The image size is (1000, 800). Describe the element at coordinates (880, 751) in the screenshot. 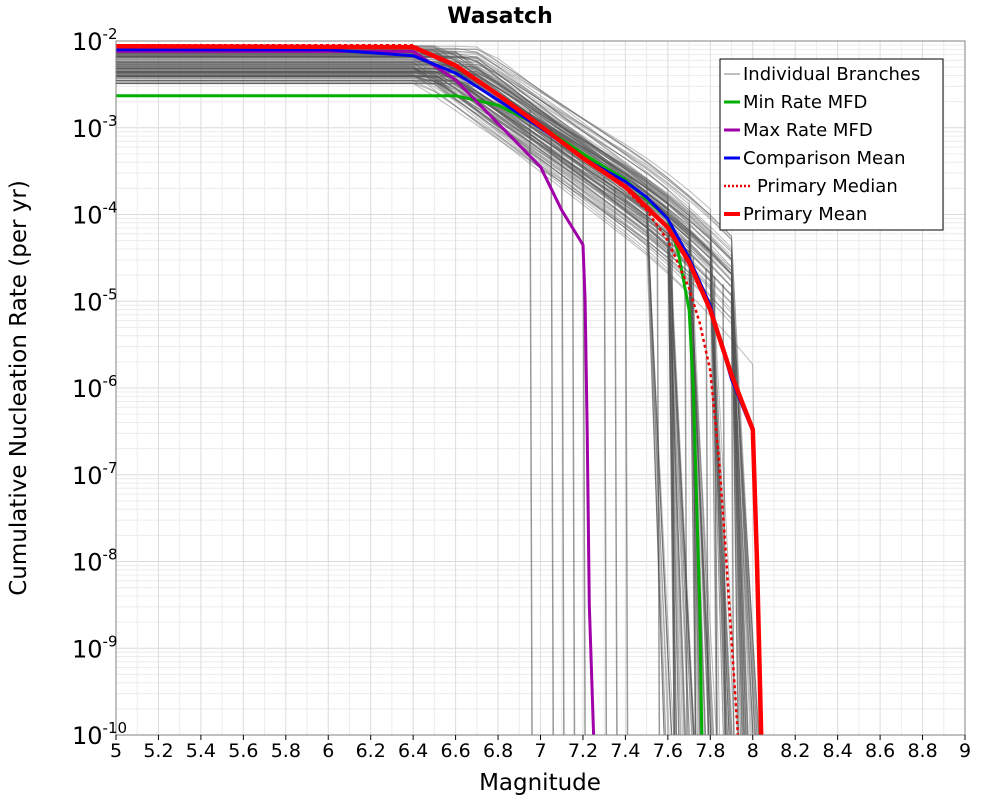

I see `x-tick-label: 8.6` at that location.